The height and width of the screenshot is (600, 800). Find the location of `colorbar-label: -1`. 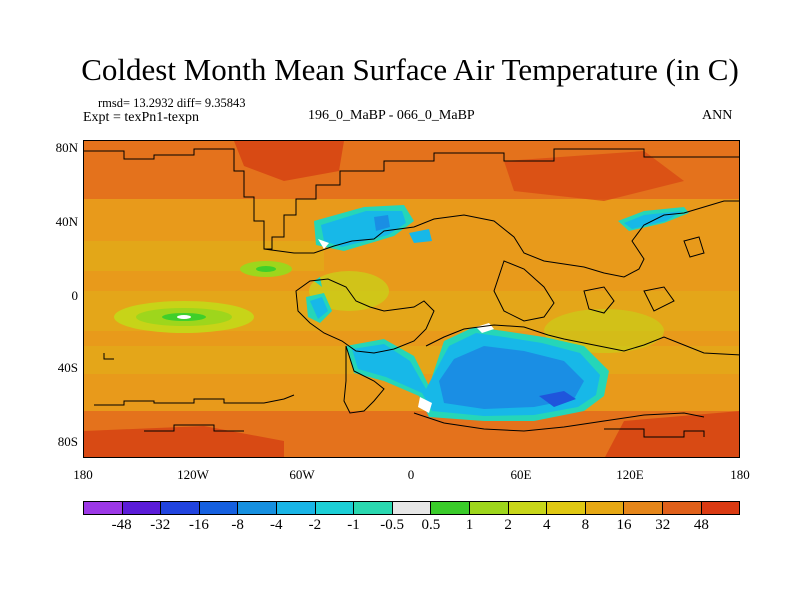

colorbar-label: -1 is located at coordinates (353, 525).